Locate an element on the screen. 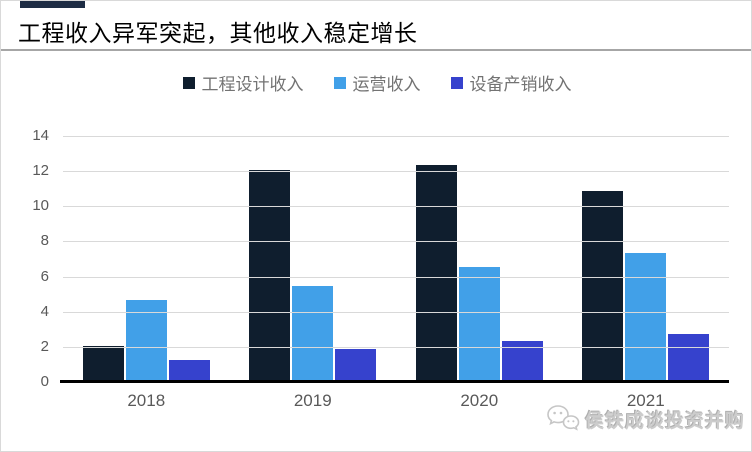 The width and height of the screenshot is (752, 452). bar-2021-运营收入 is located at coordinates (646, 316).